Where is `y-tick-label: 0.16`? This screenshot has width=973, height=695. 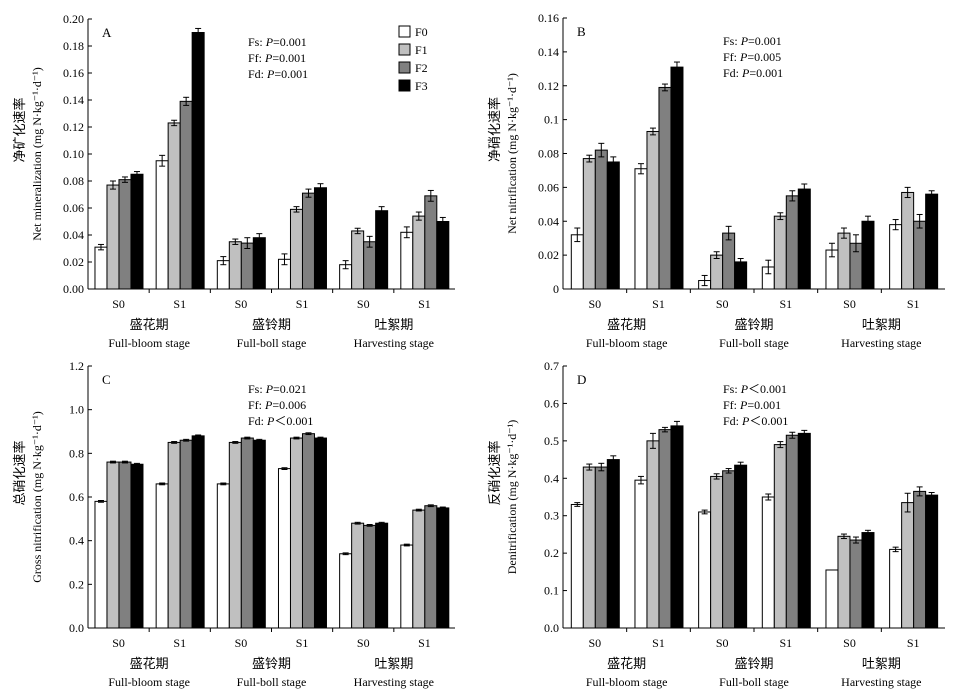
y-tick-label: 0.16 is located at coordinates (548, 18).